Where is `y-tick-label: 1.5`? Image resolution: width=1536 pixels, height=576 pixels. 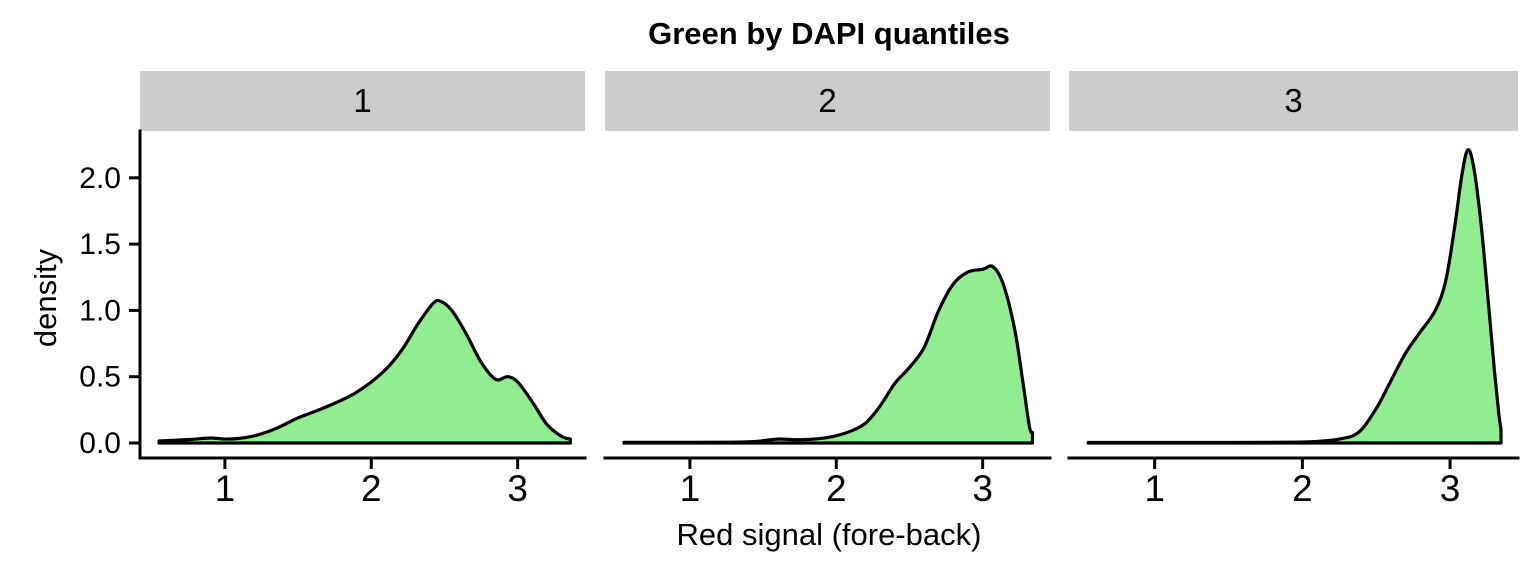 y-tick-label: 1.5 is located at coordinates (100, 244).